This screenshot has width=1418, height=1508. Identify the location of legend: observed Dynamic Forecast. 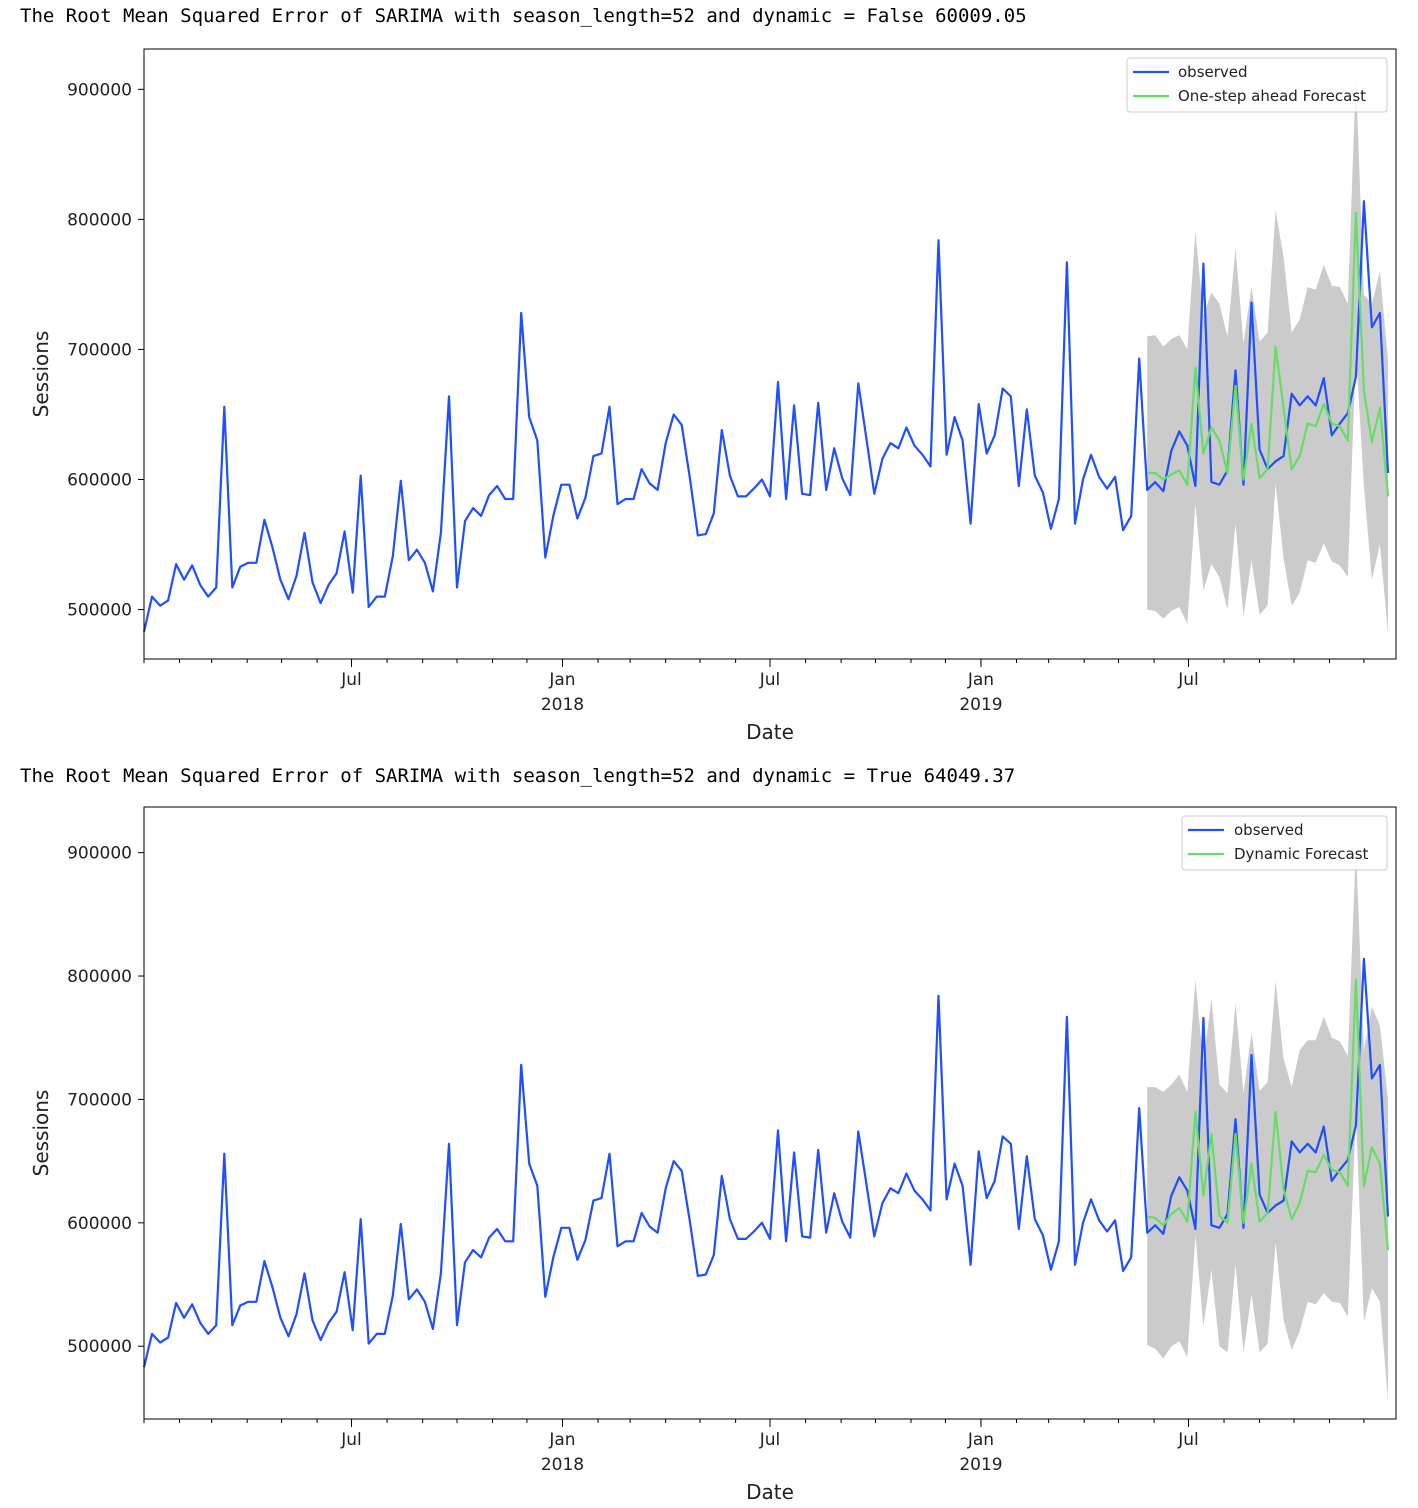
(1284, 843).